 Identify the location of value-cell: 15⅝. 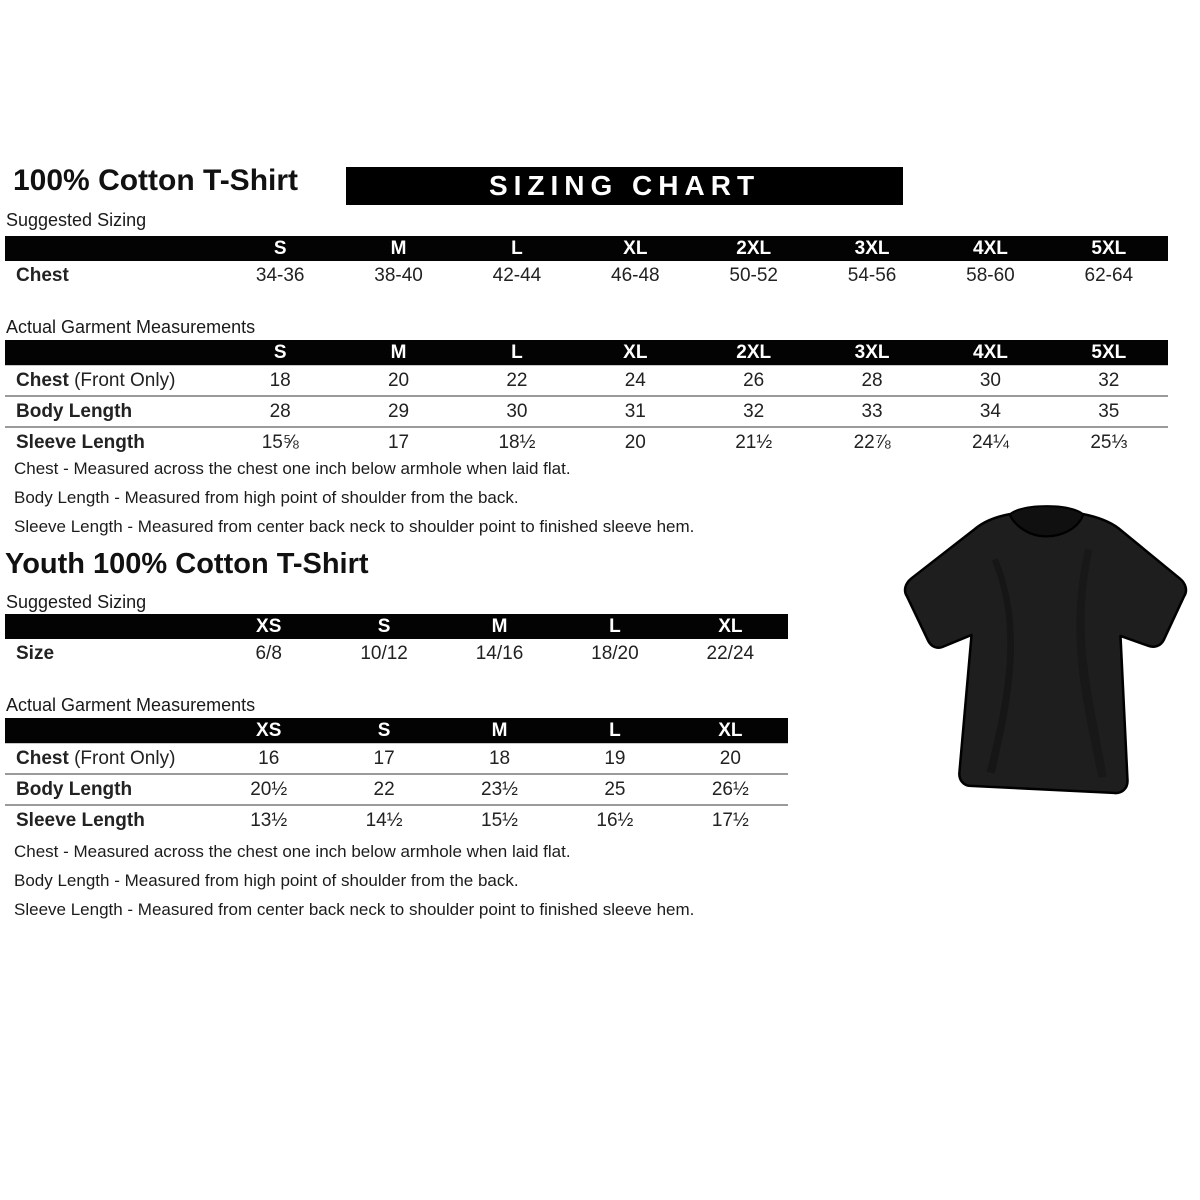
(280, 442).